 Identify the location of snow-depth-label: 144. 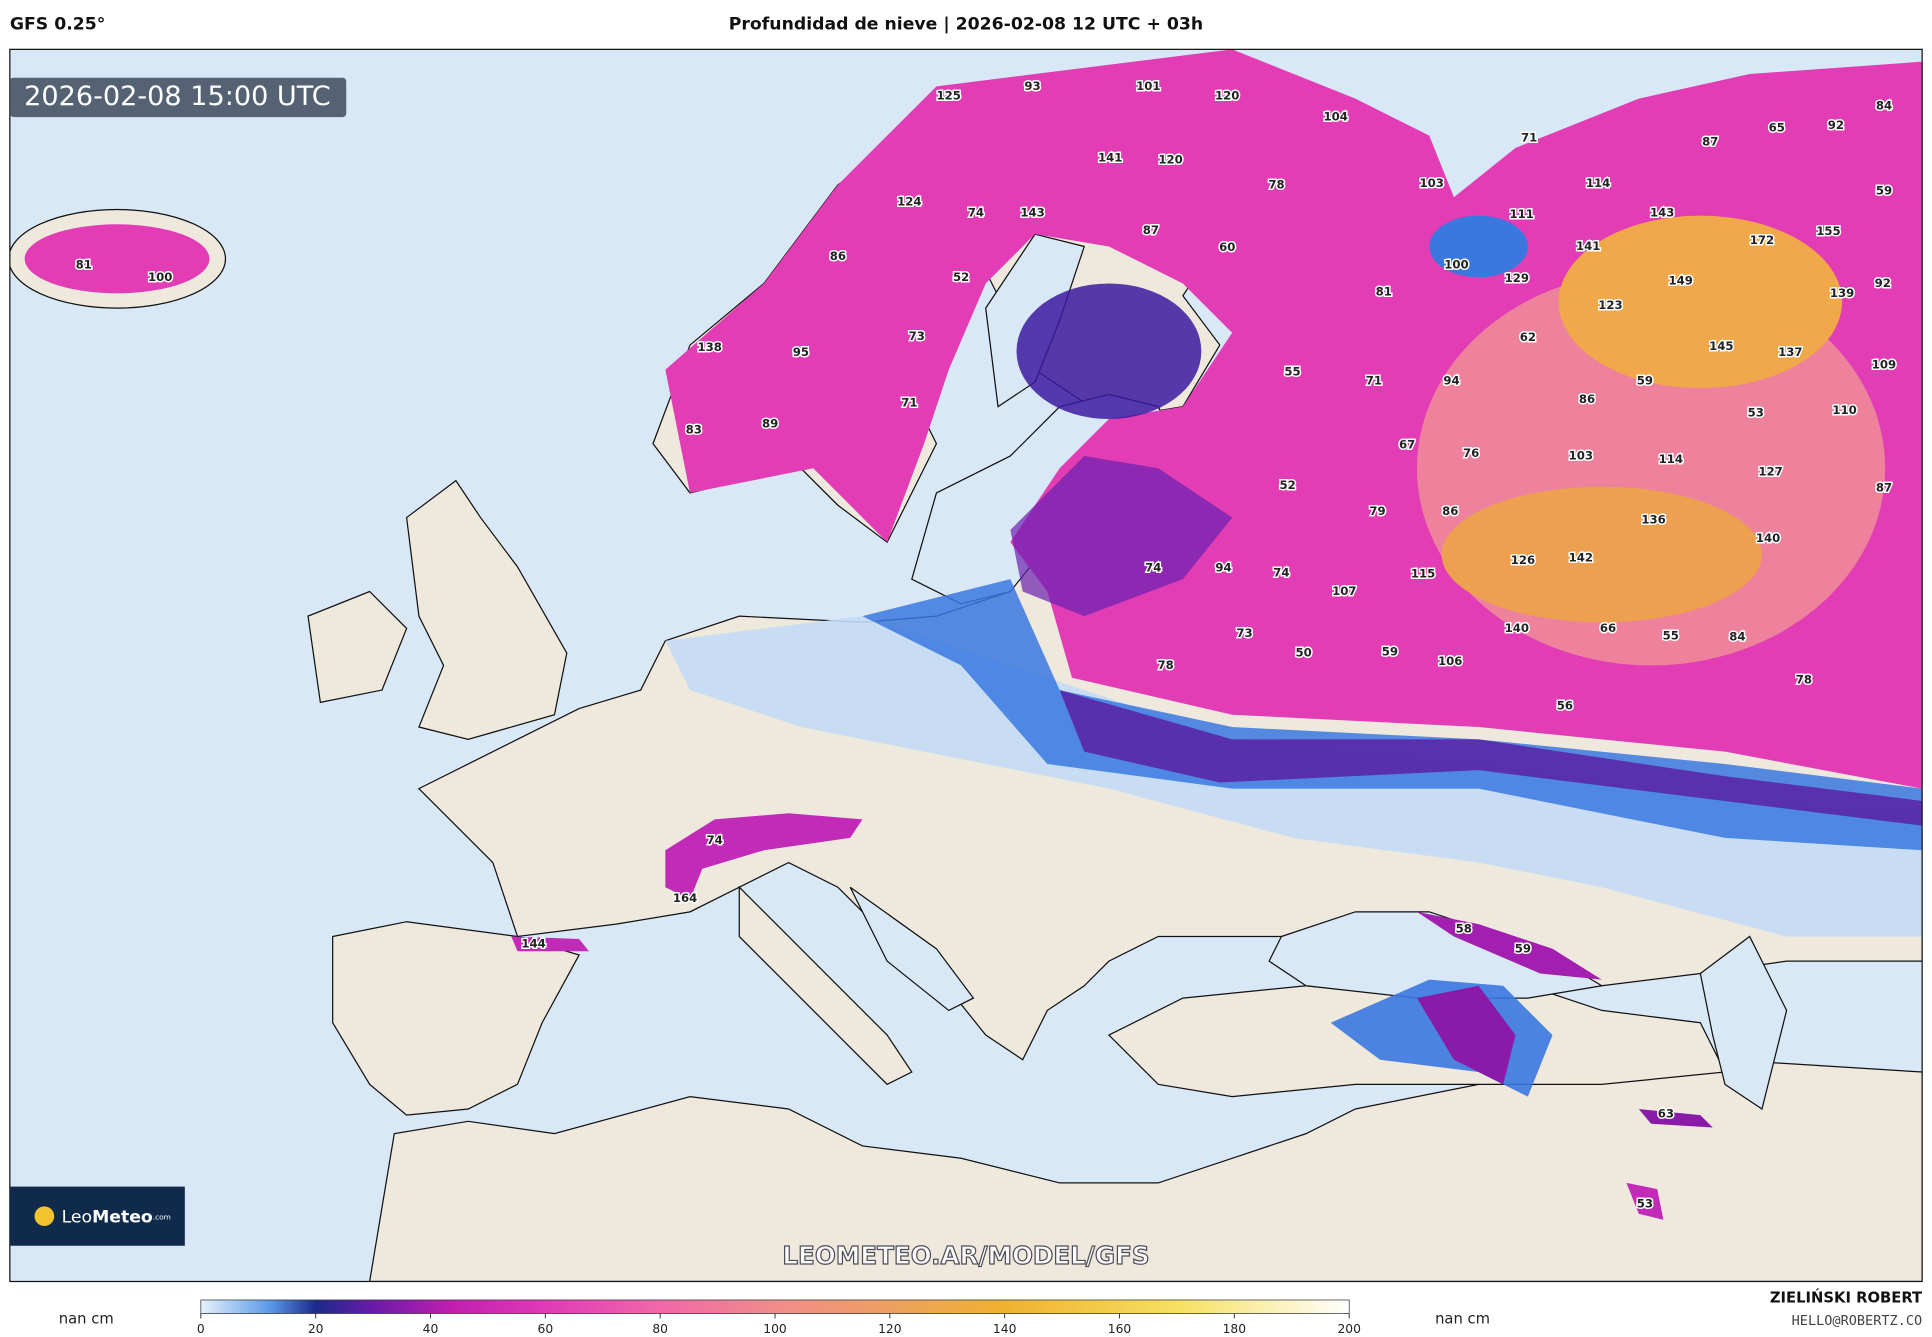
(533, 943).